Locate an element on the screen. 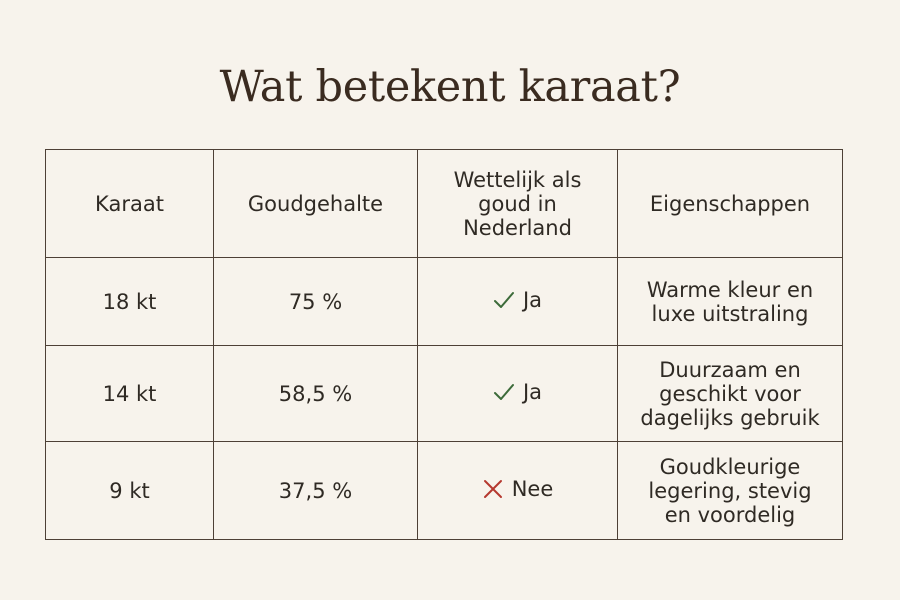 This screenshot has height=600, width=900. header-wettelijk-label: Wettelijk als goud in Nederland is located at coordinates (517, 203).